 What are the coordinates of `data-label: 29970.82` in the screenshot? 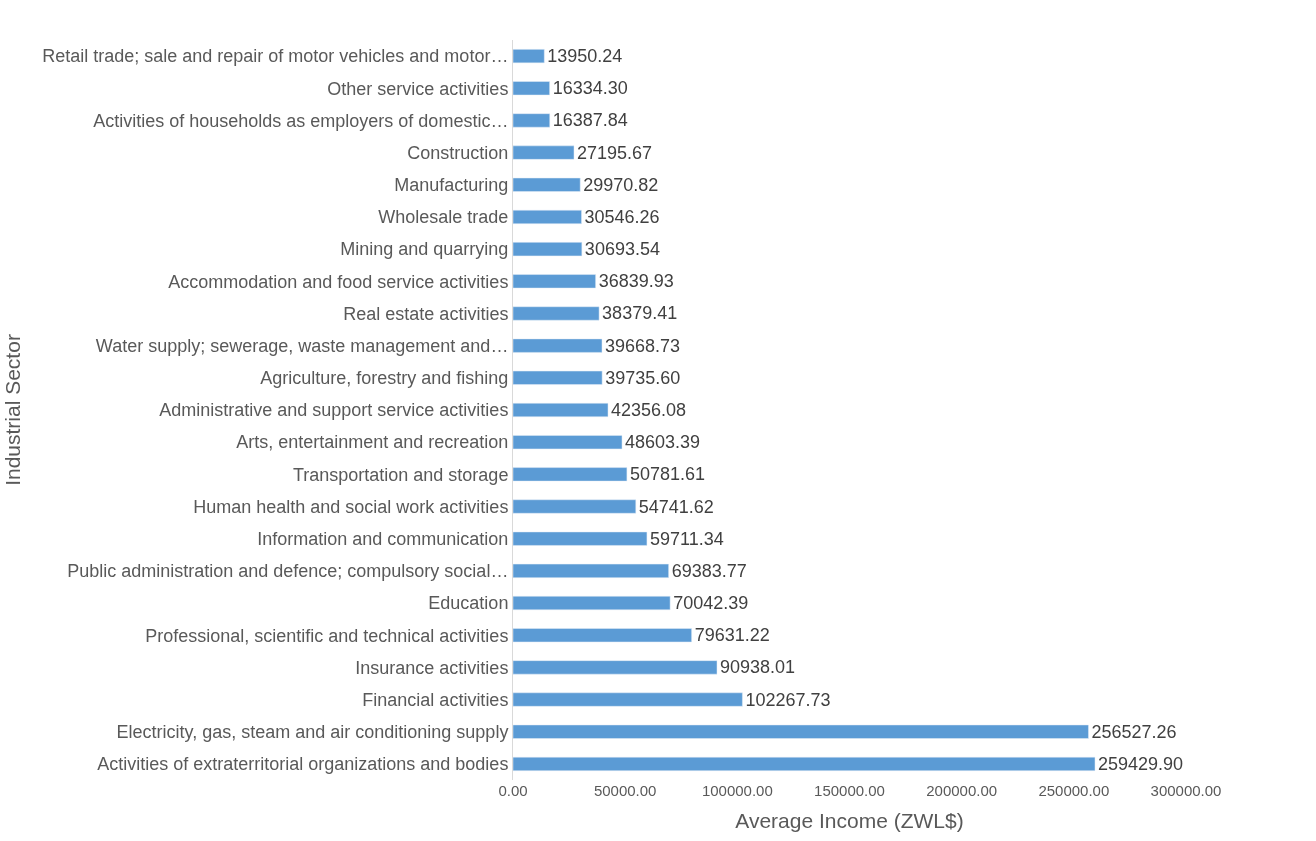 It's located at (621, 184).